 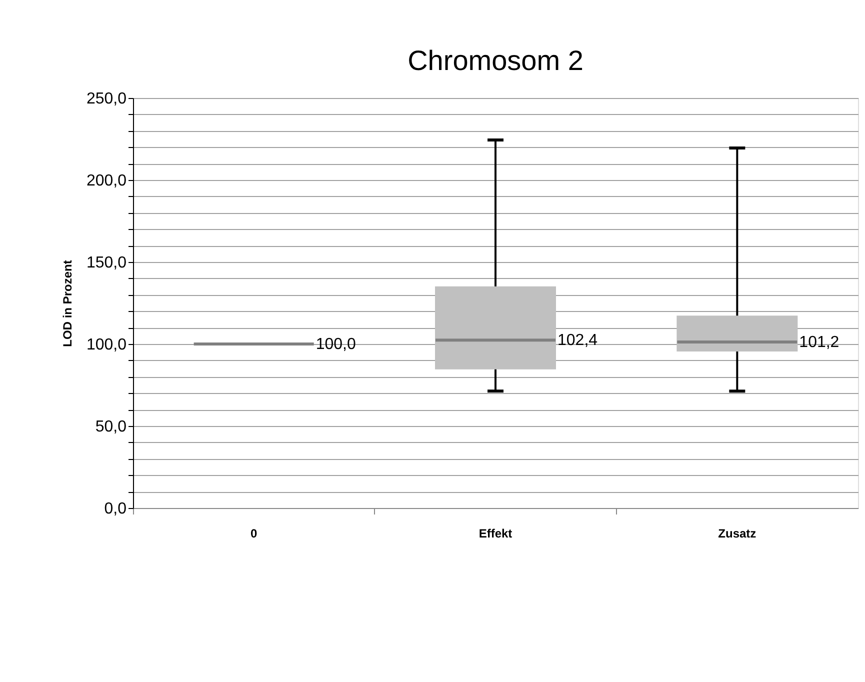 I want to click on y-axis-title: LOD in Prozent, so click(x=67, y=303).